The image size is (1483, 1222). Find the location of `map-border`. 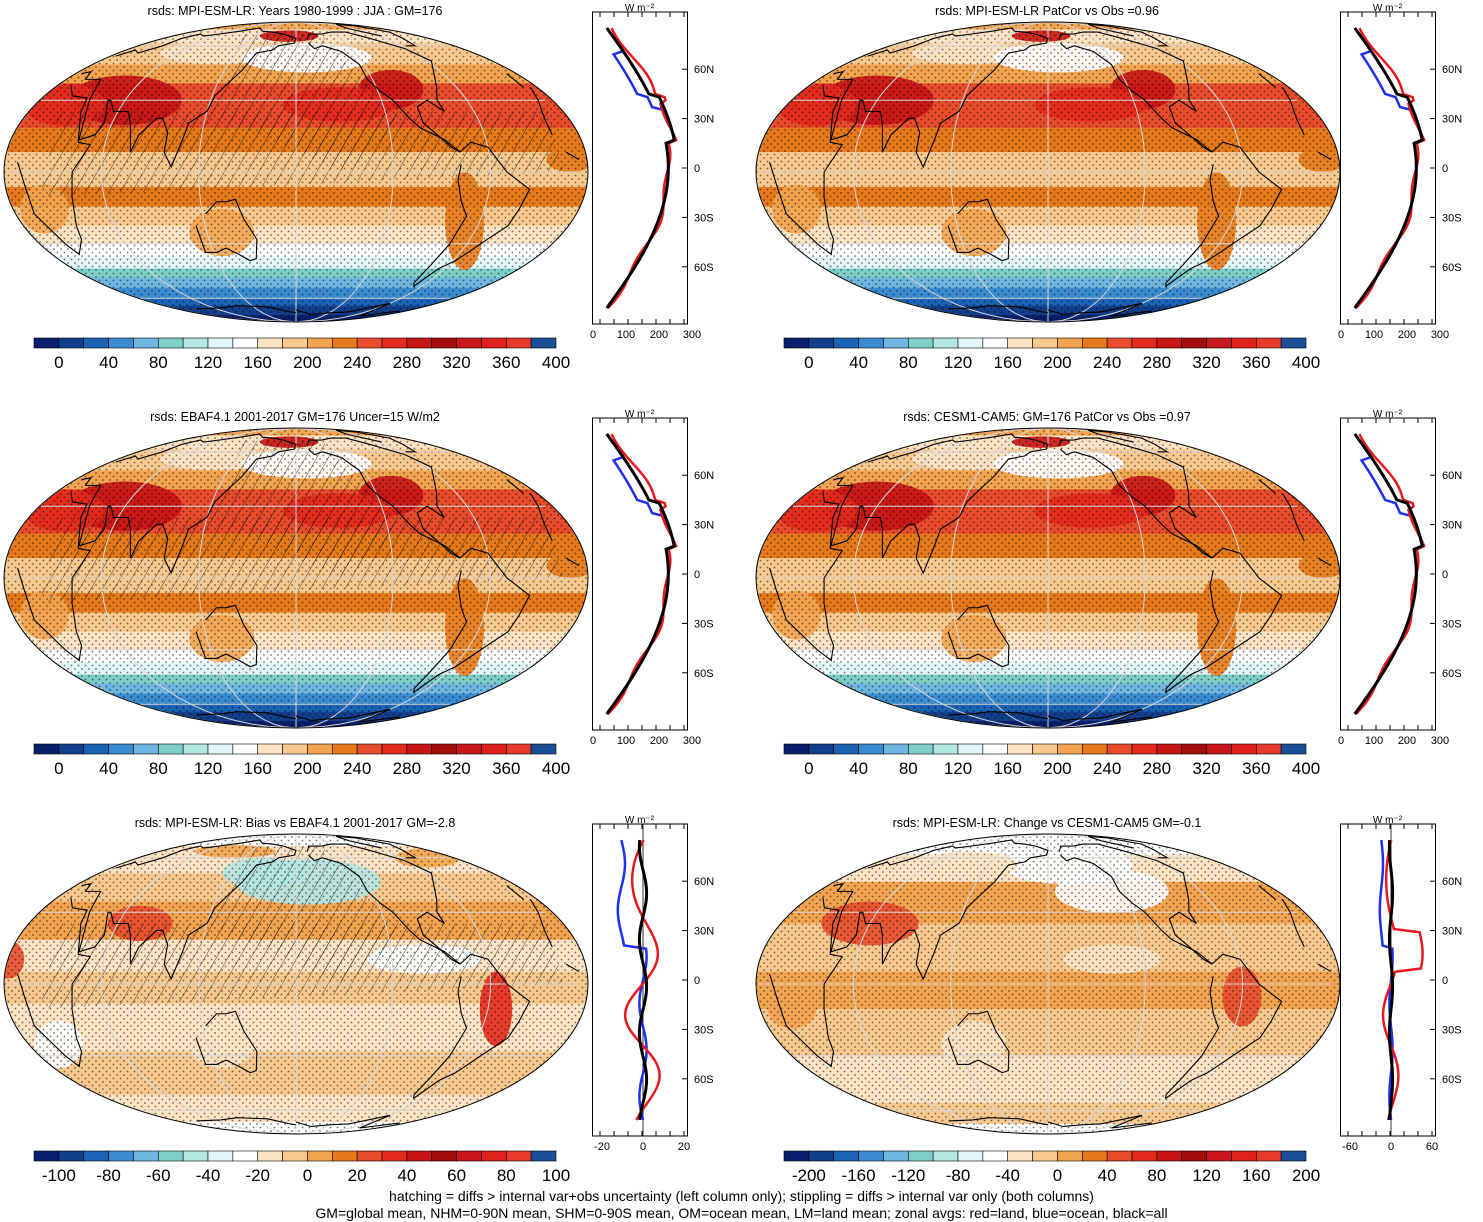

map-border is located at coordinates (296, 984).